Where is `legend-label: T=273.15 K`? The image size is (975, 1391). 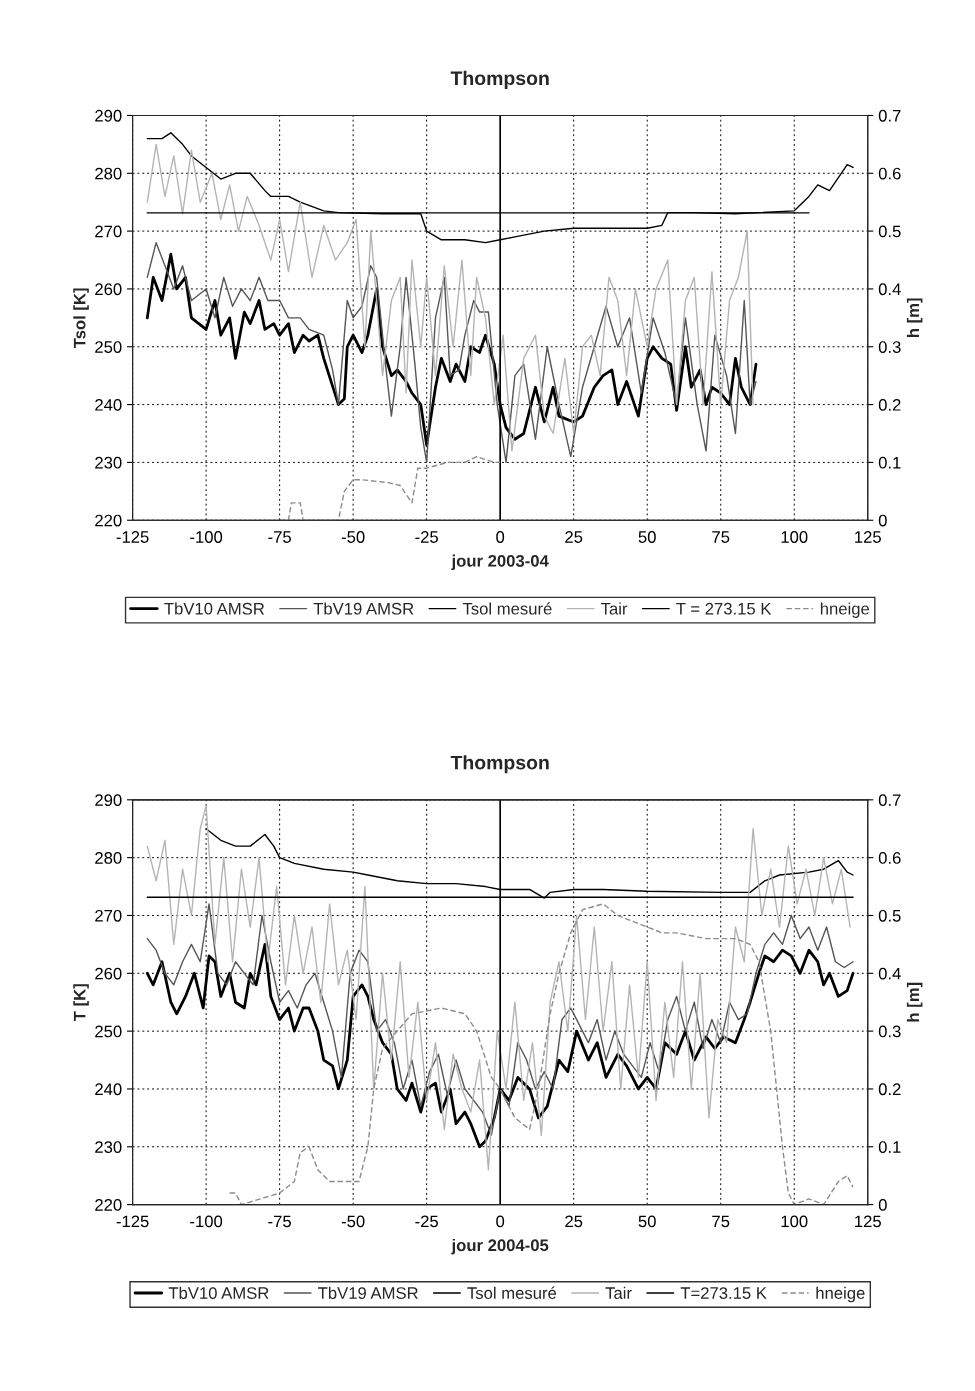 legend-label: T=273.15 K is located at coordinates (723, 1293).